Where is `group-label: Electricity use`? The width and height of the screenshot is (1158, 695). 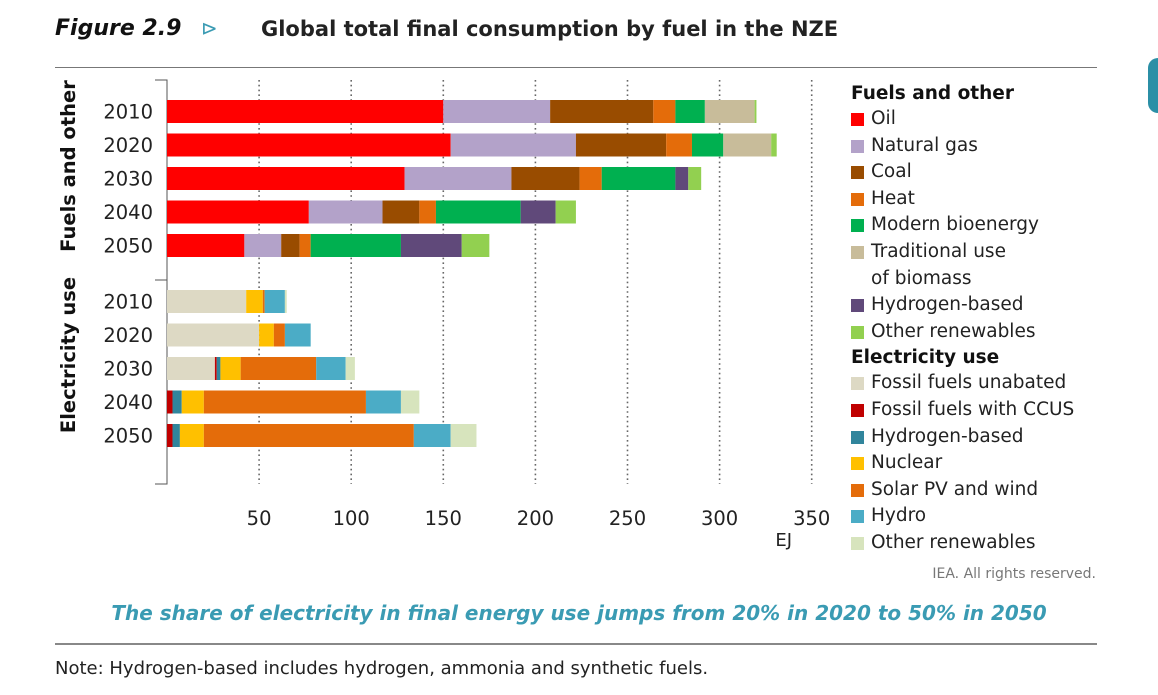 group-label: Electricity use is located at coordinates (68, 355).